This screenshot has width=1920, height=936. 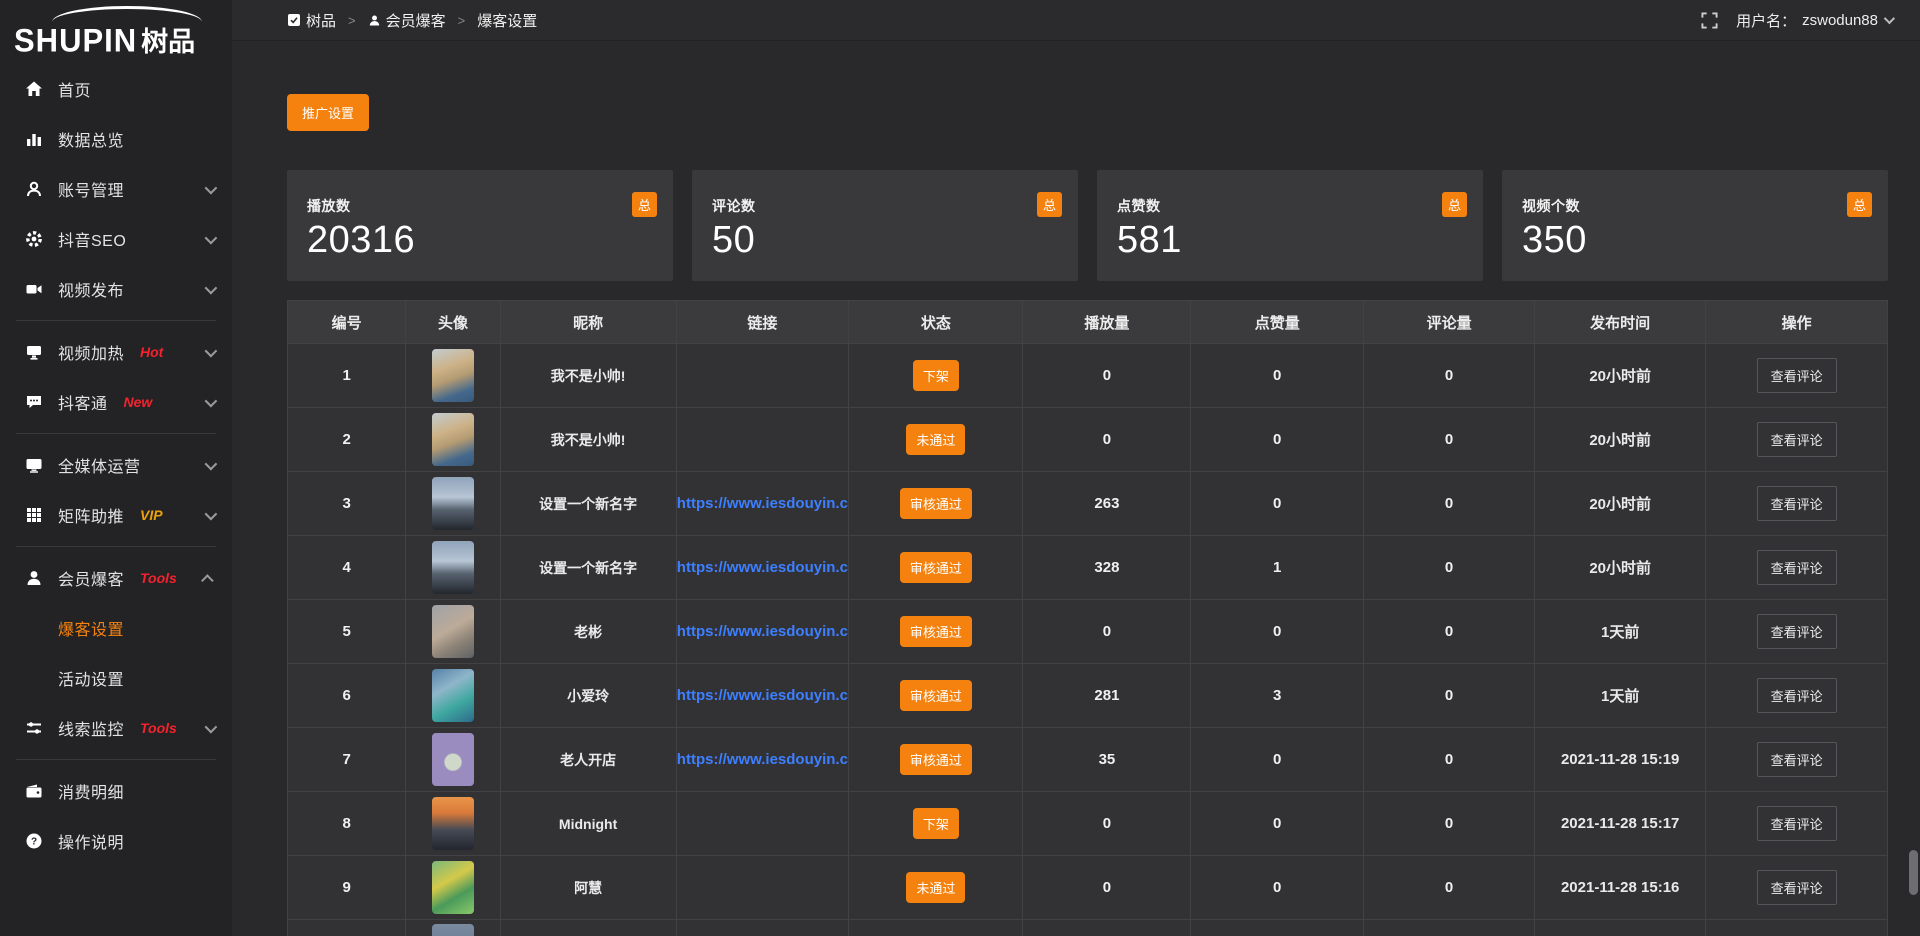 I want to click on sidebar-item-label: 矩阵助推, so click(x=91, y=517).